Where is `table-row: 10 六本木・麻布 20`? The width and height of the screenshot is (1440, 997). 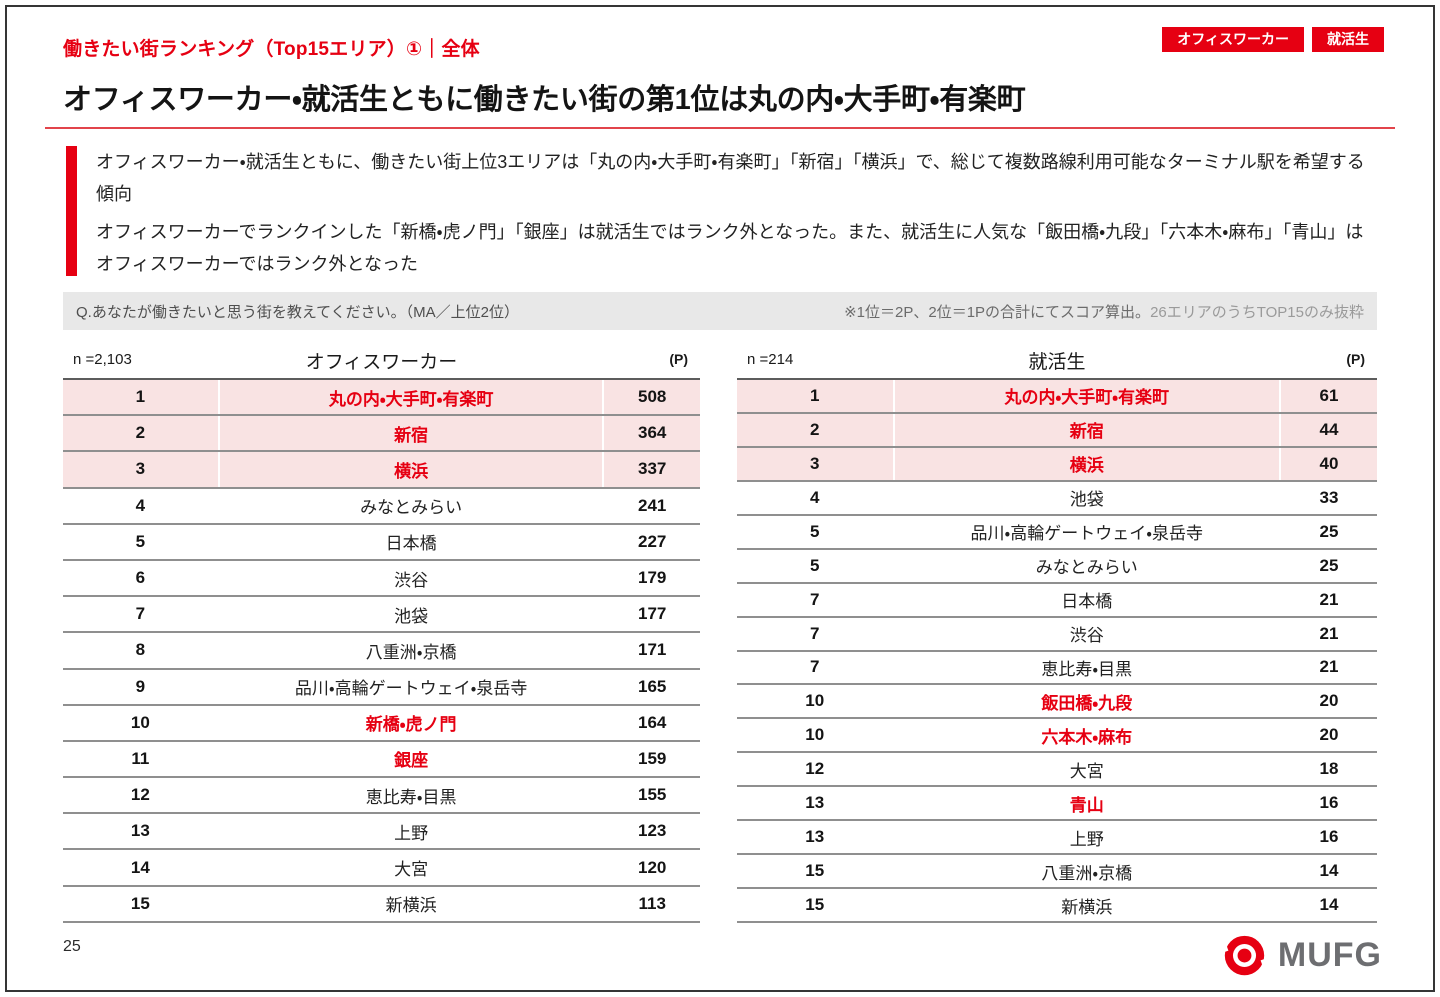
table-row: 10 六本木・麻布 20 is located at coordinates (1057, 736).